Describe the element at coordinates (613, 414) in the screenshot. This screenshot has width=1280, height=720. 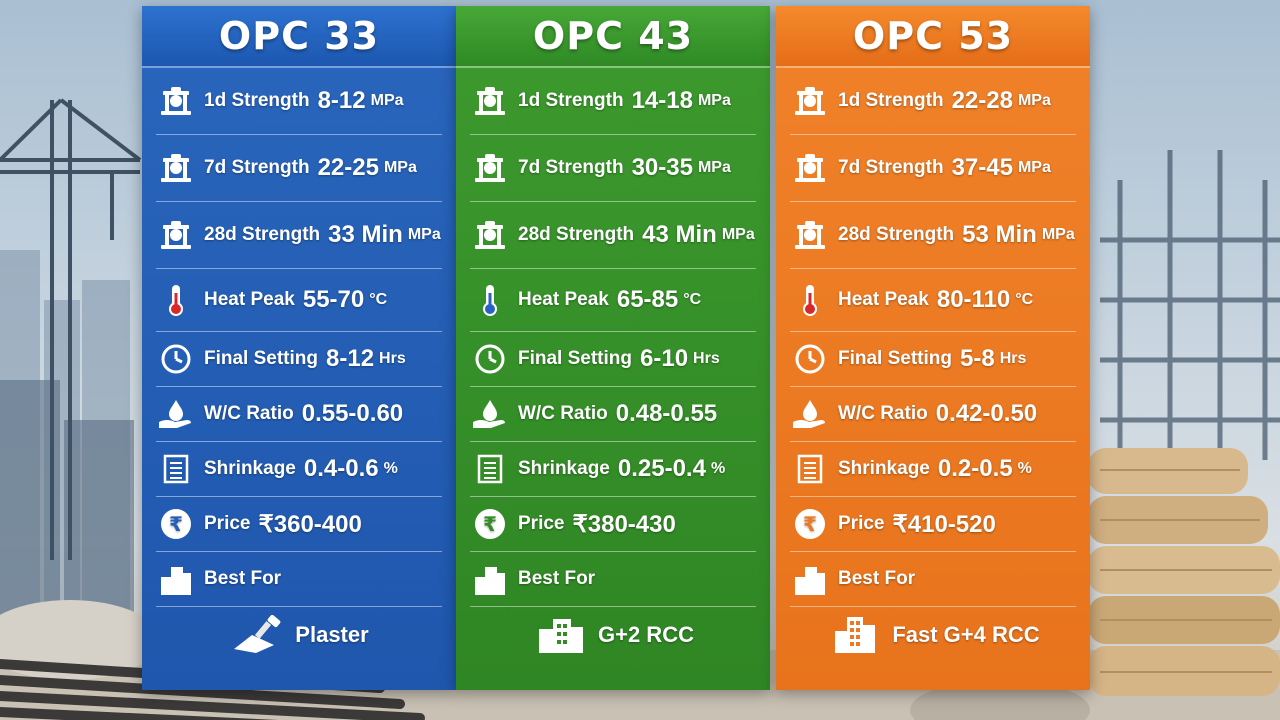
I see `row-wc-ratio: W/C Ratio 0.48-0.55` at that location.